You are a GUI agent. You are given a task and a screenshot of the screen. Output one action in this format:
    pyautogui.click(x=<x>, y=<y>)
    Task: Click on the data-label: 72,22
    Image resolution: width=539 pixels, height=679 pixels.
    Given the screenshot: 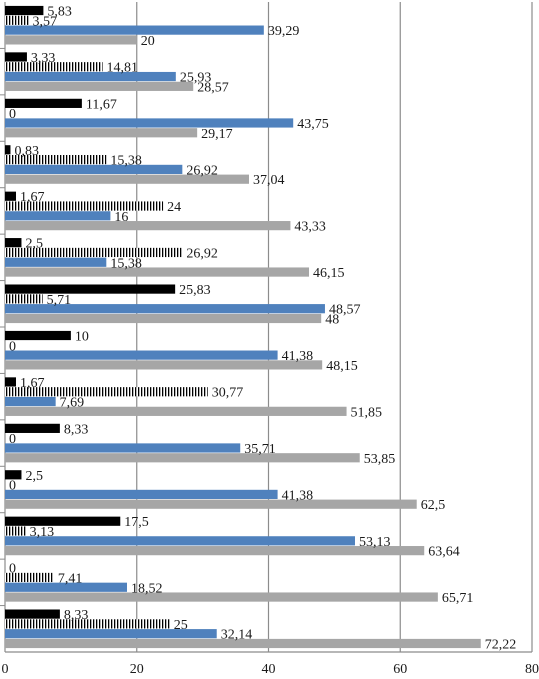 What is the action you would take?
    pyautogui.click(x=501, y=644)
    